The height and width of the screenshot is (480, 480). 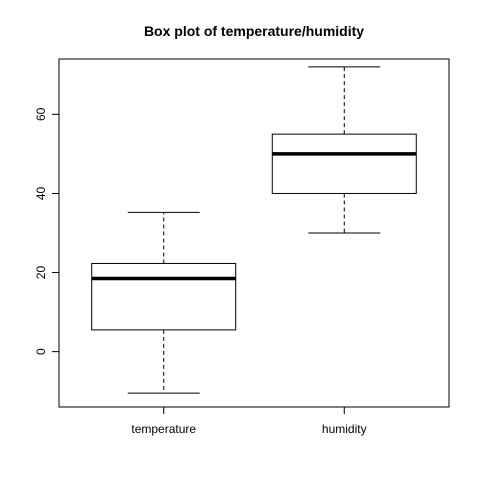 What do you see at coordinates (41, 114) in the screenshot?
I see `y-tick-label: 60` at bounding box center [41, 114].